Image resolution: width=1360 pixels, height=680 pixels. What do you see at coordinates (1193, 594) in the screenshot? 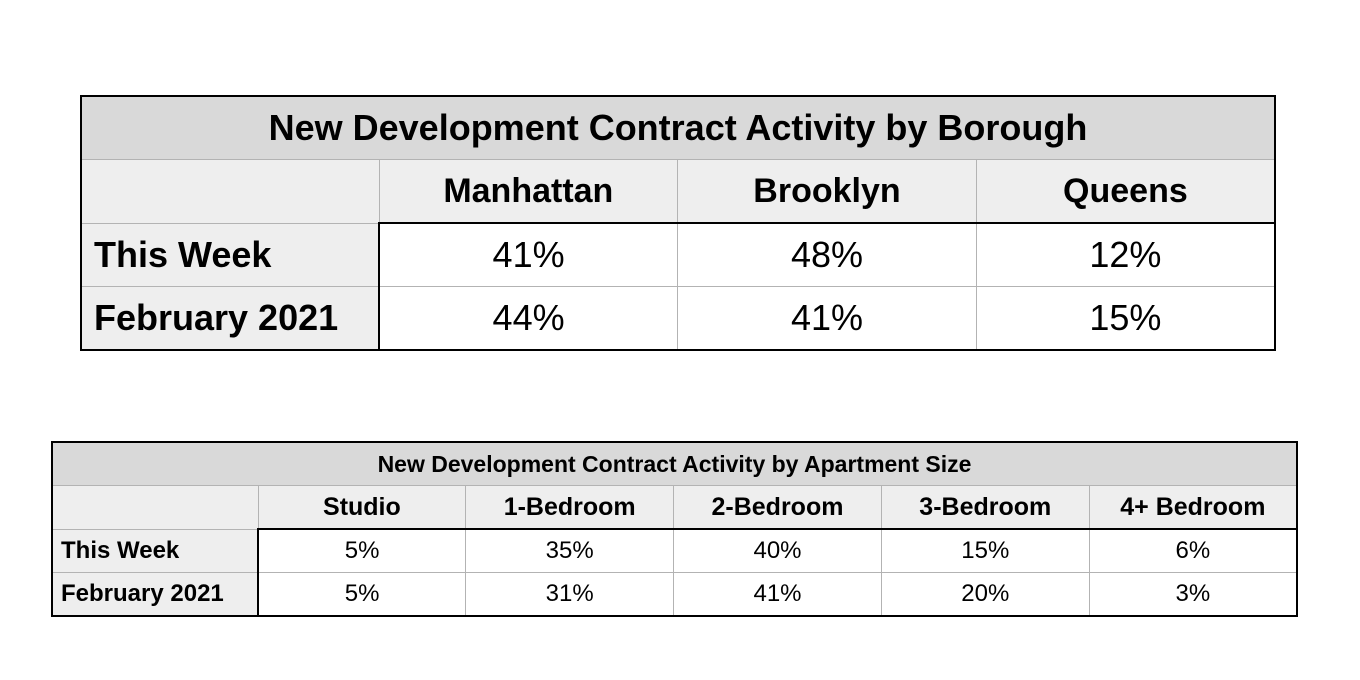
I see `value-cell: 3%` at bounding box center [1193, 594].